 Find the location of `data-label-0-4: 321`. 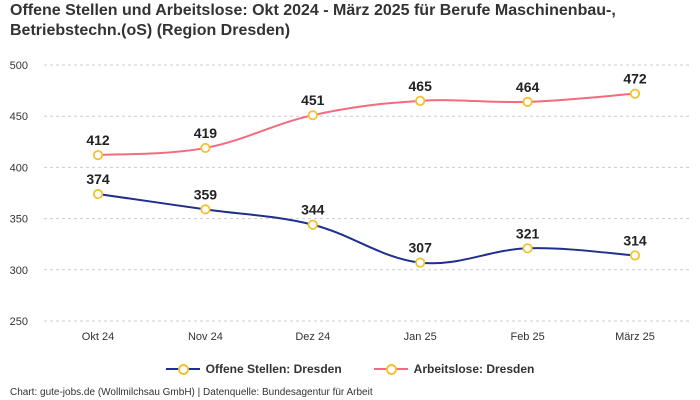

data-label-0-4: 321 is located at coordinates (528, 233).